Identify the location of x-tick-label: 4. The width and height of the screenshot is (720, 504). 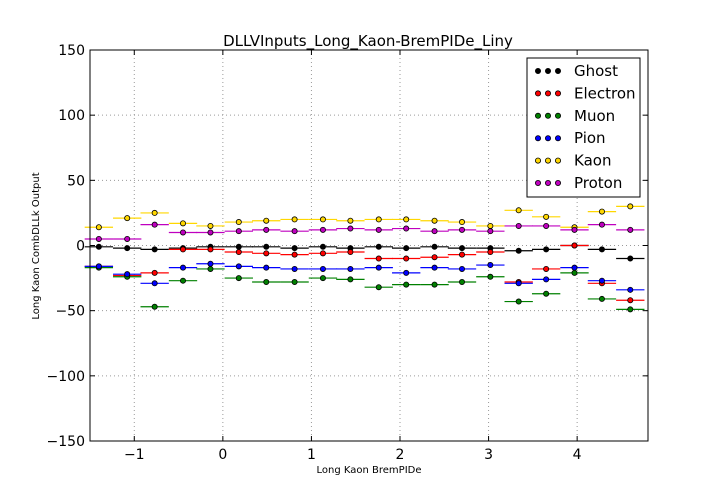
(577, 455).